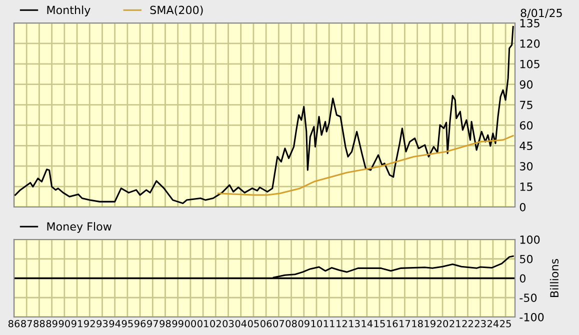 This screenshot has width=579, height=335. What do you see at coordinates (316, 324) in the screenshot?
I see `x-tick-label: 10` at bounding box center [316, 324].